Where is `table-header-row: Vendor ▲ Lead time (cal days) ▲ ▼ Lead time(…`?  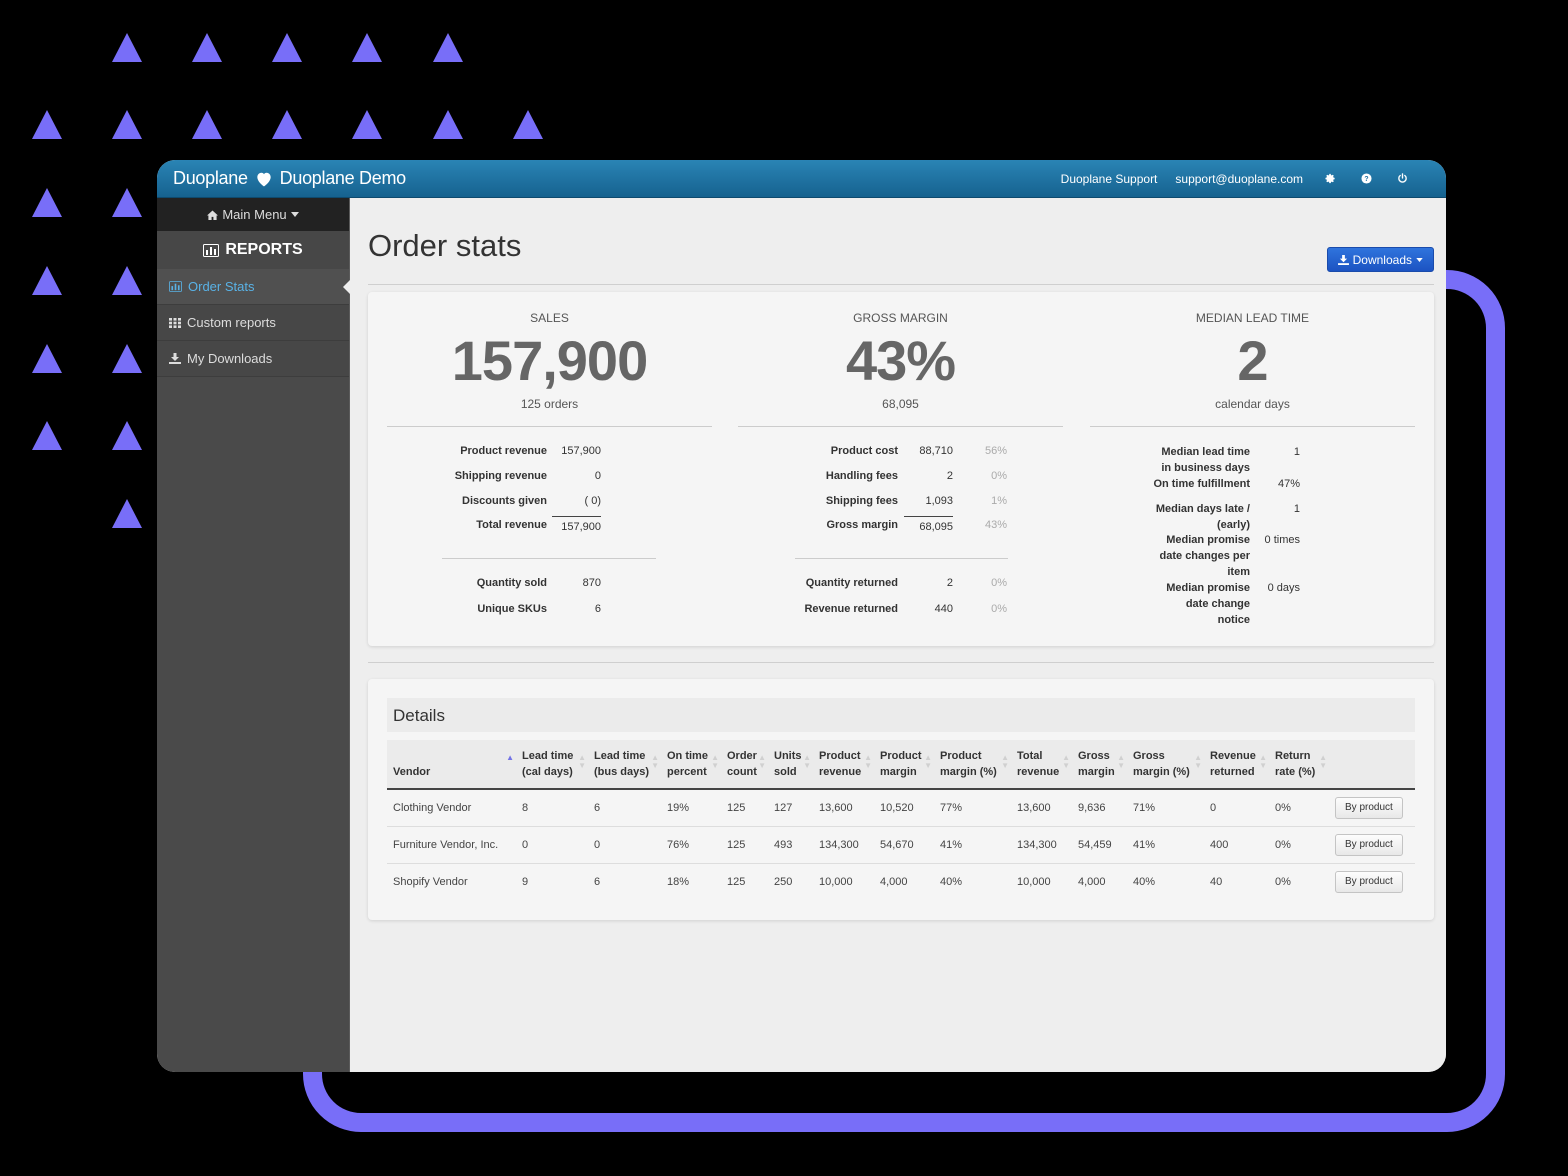 table-header-row: Vendor ▲ Lead time (cal days) ▲ ▼ Lead time(… is located at coordinates (901, 765).